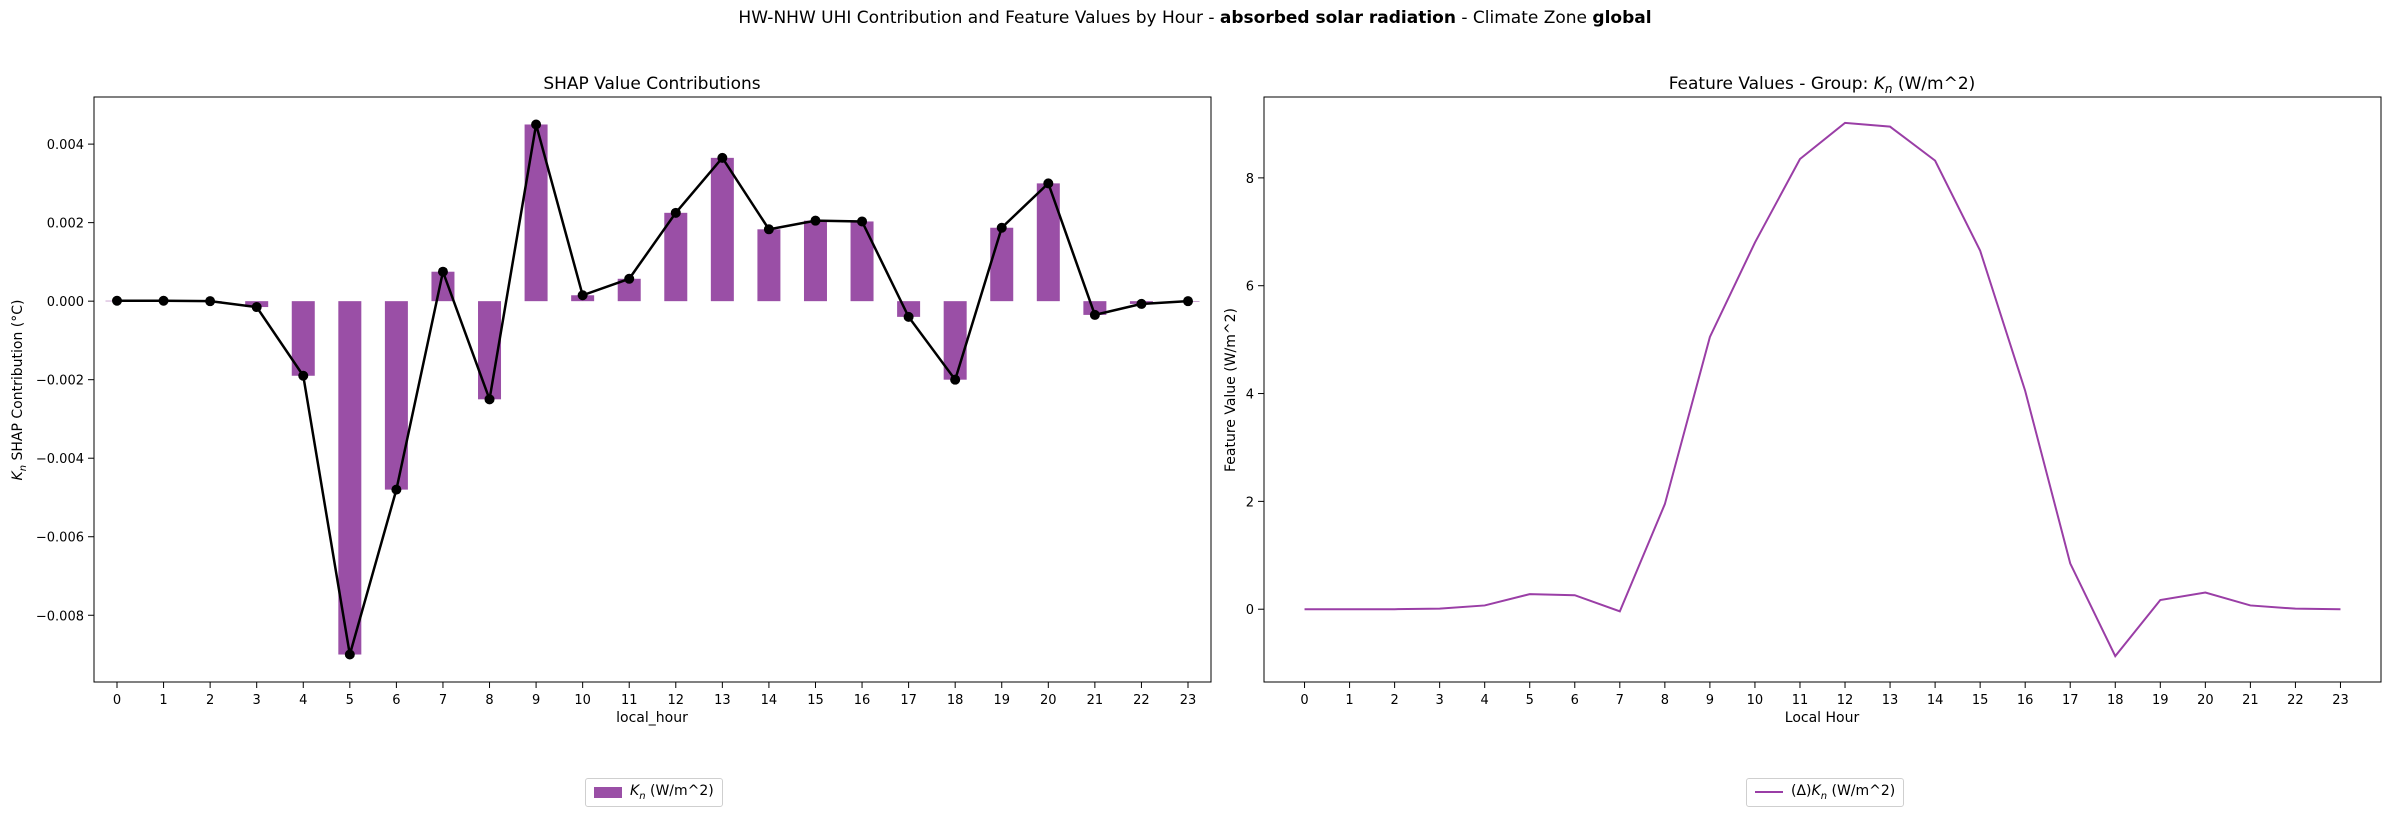  I want to click on feature-x-tick-label: 20, so click(2205, 700).